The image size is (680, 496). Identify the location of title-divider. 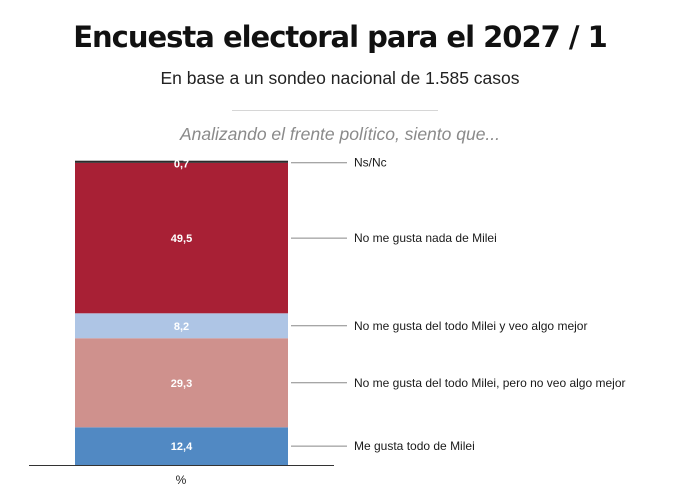
(335, 110).